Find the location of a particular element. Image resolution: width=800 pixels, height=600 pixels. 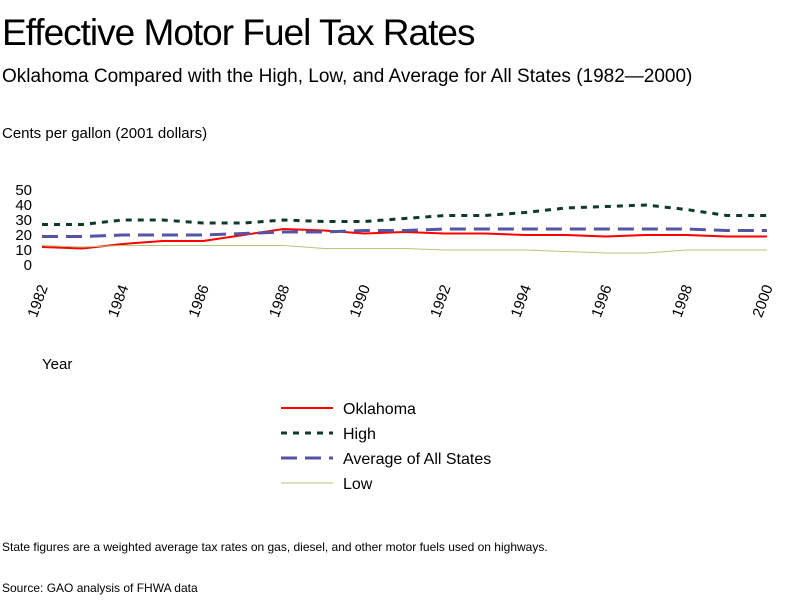

x-axis-label: Year is located at coordinates (57, 364).